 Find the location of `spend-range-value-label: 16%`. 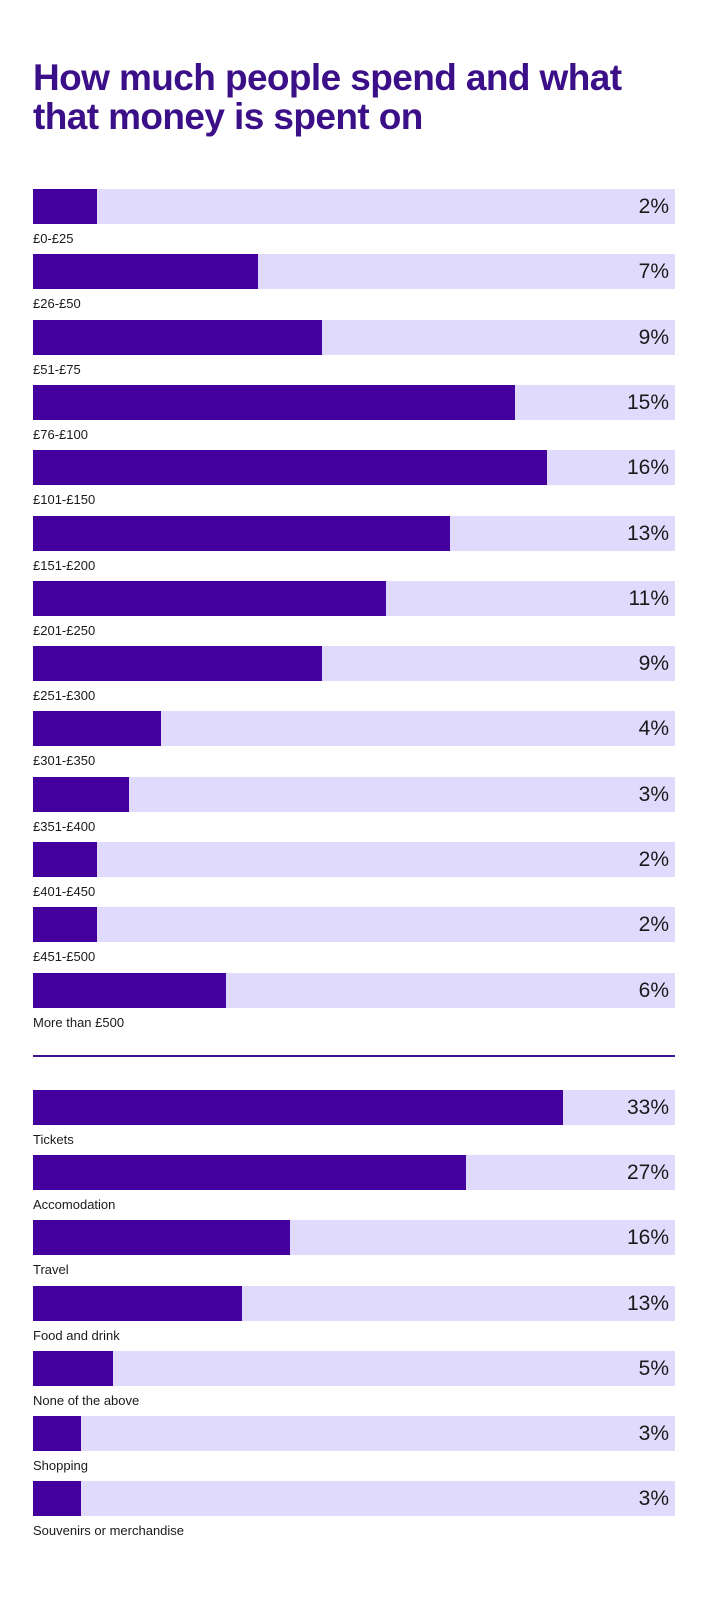

spend-range-value-label: 16% is located at coordinates (647, 468).